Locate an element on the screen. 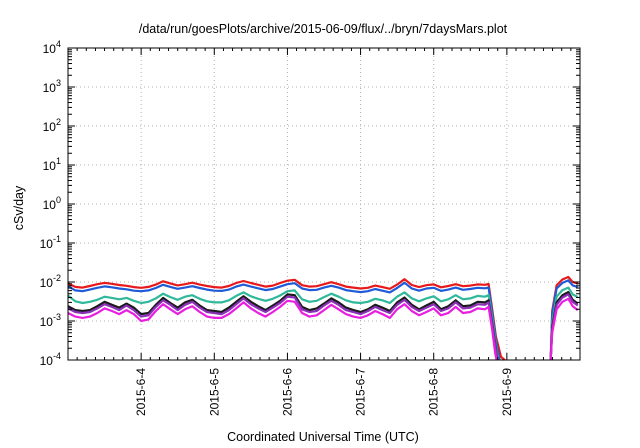 Image resolution: width=640 pixels, height=448 pixels. y-tick-label: 10¹ is located at coordinates (52, 164).